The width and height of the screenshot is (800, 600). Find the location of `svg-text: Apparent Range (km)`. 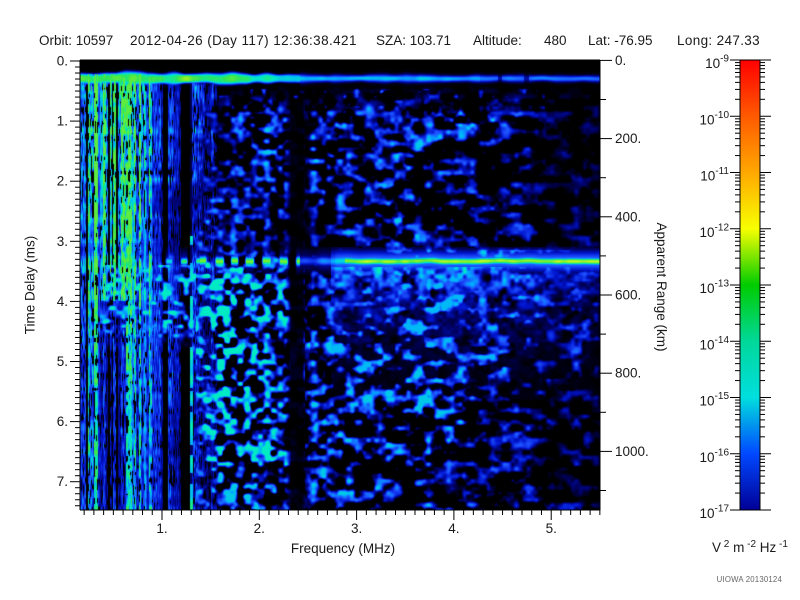

svg-text: Apparent Range (km) is located at coordinates (661, 286).